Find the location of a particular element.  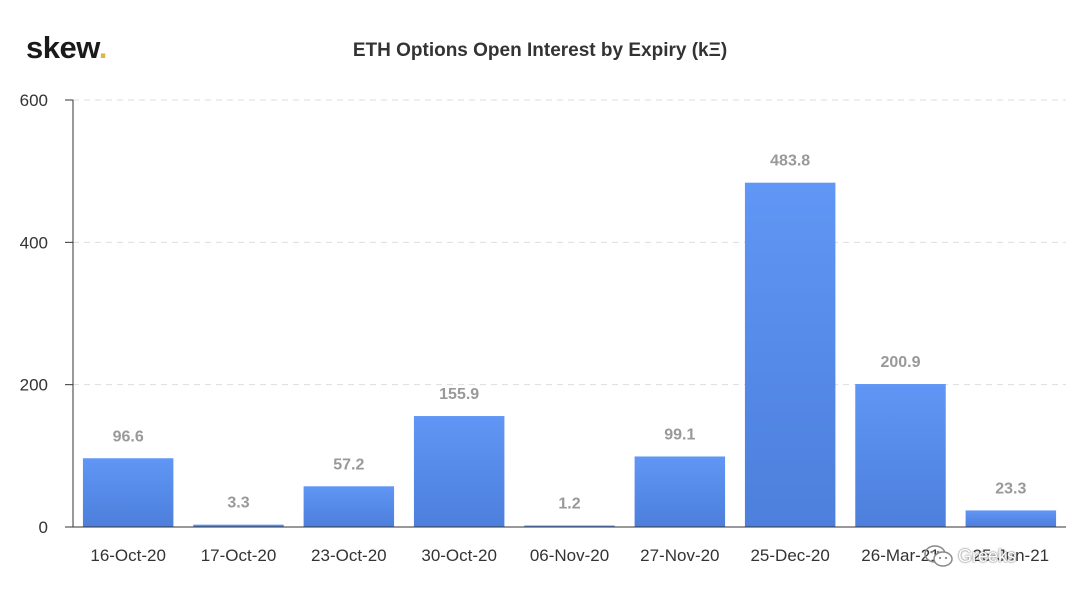

y-tick-label: 600 is located at coordinates (34, 100).